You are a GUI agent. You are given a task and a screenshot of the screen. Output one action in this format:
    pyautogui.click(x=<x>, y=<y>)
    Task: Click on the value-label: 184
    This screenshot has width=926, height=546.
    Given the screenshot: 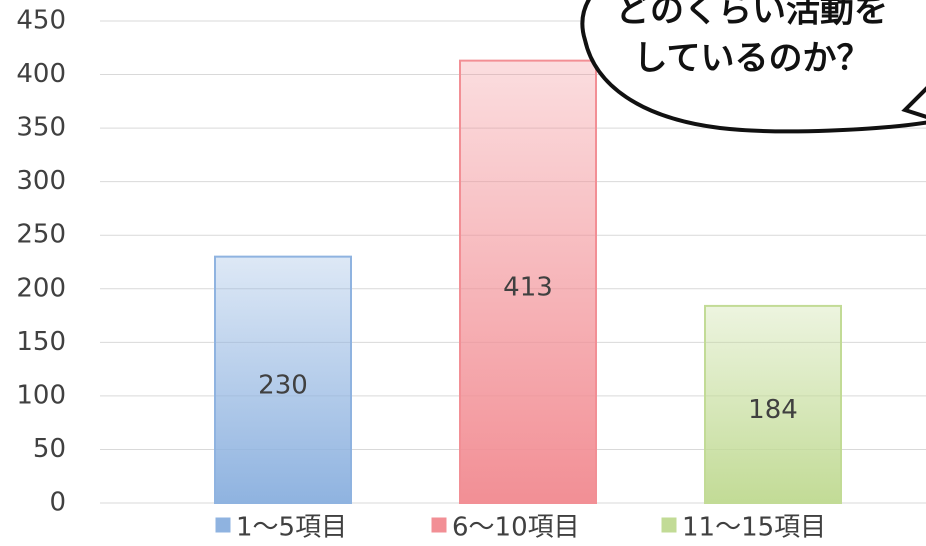 What is the action you would take?
    pyautogui.click(x=773, y=410)
    